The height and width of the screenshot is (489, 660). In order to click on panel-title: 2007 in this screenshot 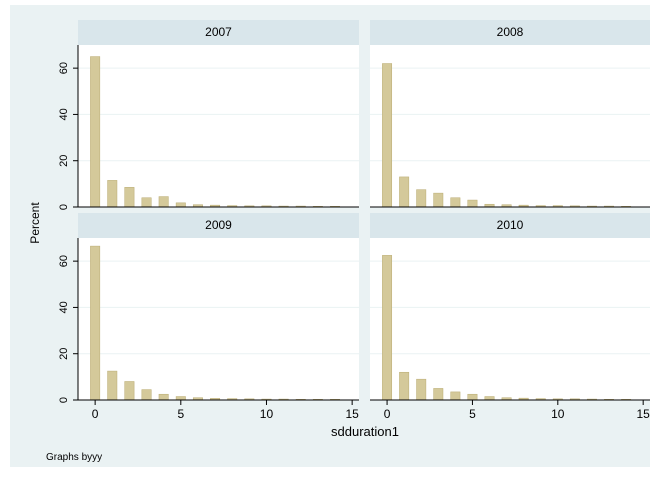, I will do `click(218, 32)`.